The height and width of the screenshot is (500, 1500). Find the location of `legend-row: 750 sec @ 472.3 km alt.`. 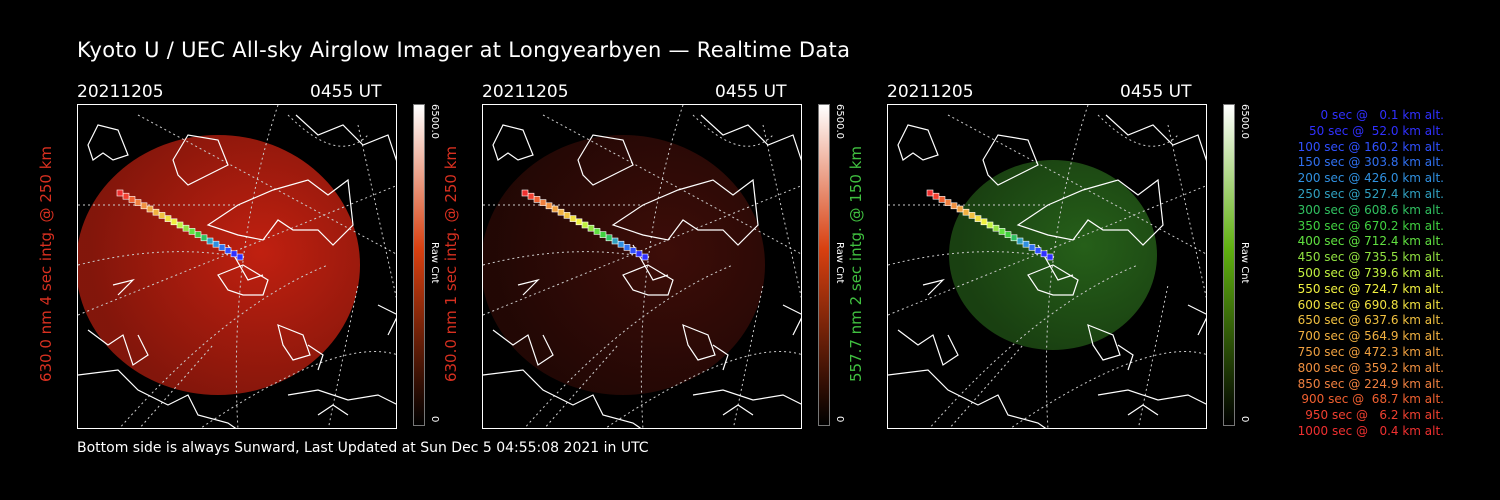

legend-row: 750 sec @ 472.3 km alt. is located at coordinates (1368, 351).